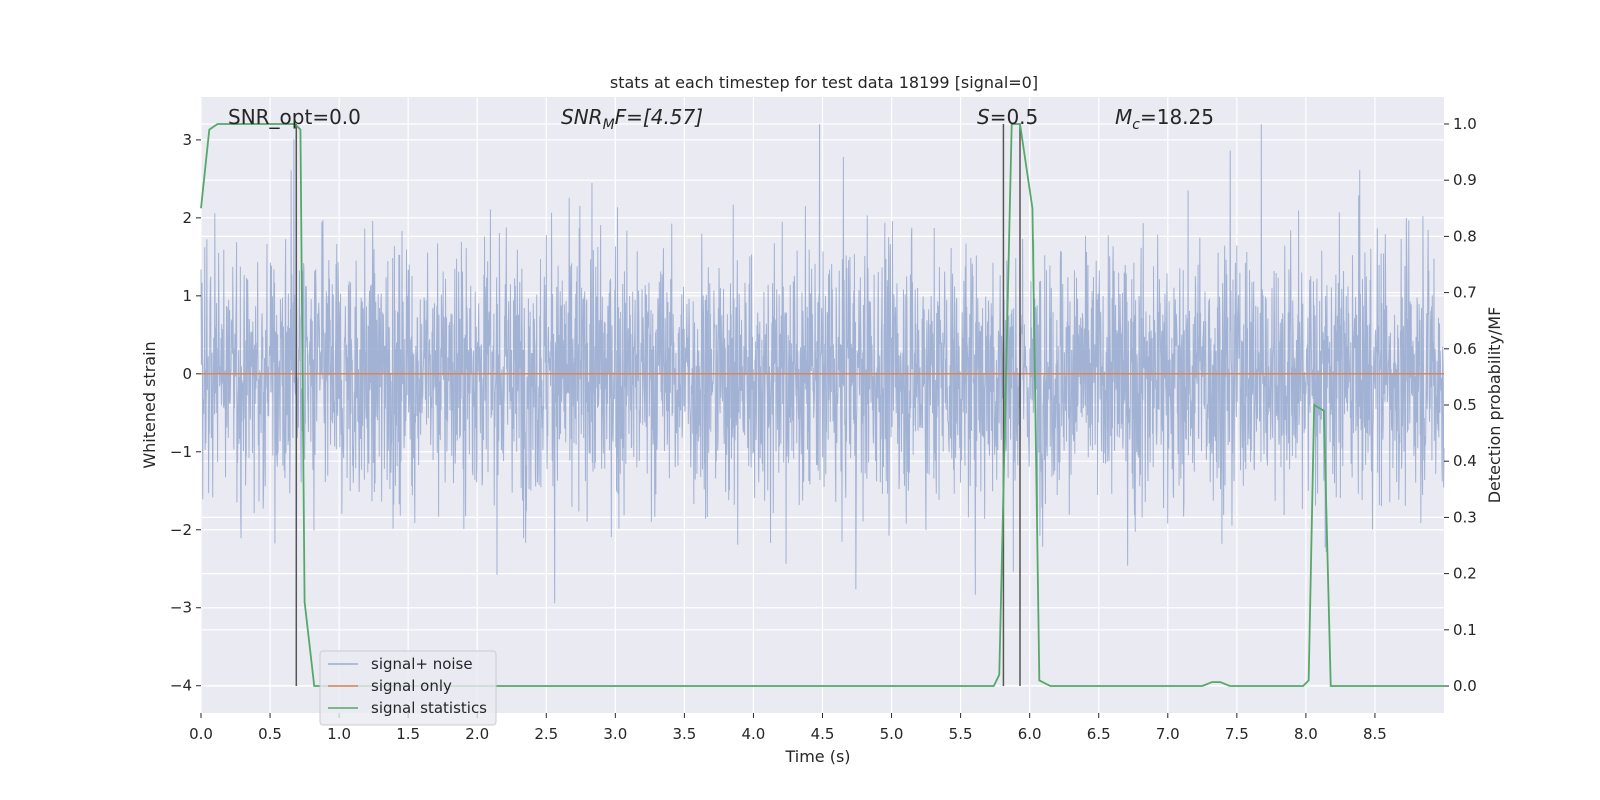  Describe the element at coordinates (1465, 630) in the screenshot. I see `y2-tick-label: 0.1` at that location.